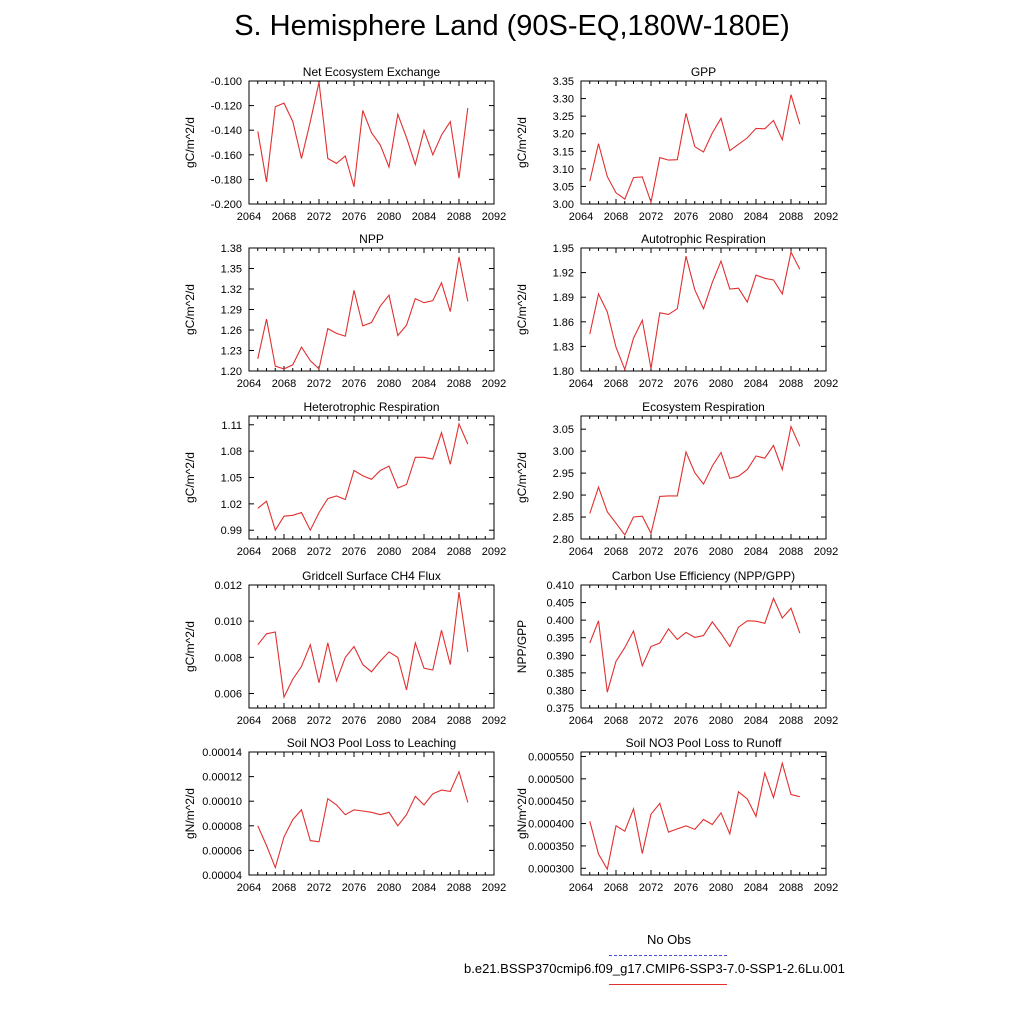 This screenshot has height=1024, width=1024. Describe the element at coordinates (563, 518) in the screenshot. I see `y-tick-label: 2.85` at that location.